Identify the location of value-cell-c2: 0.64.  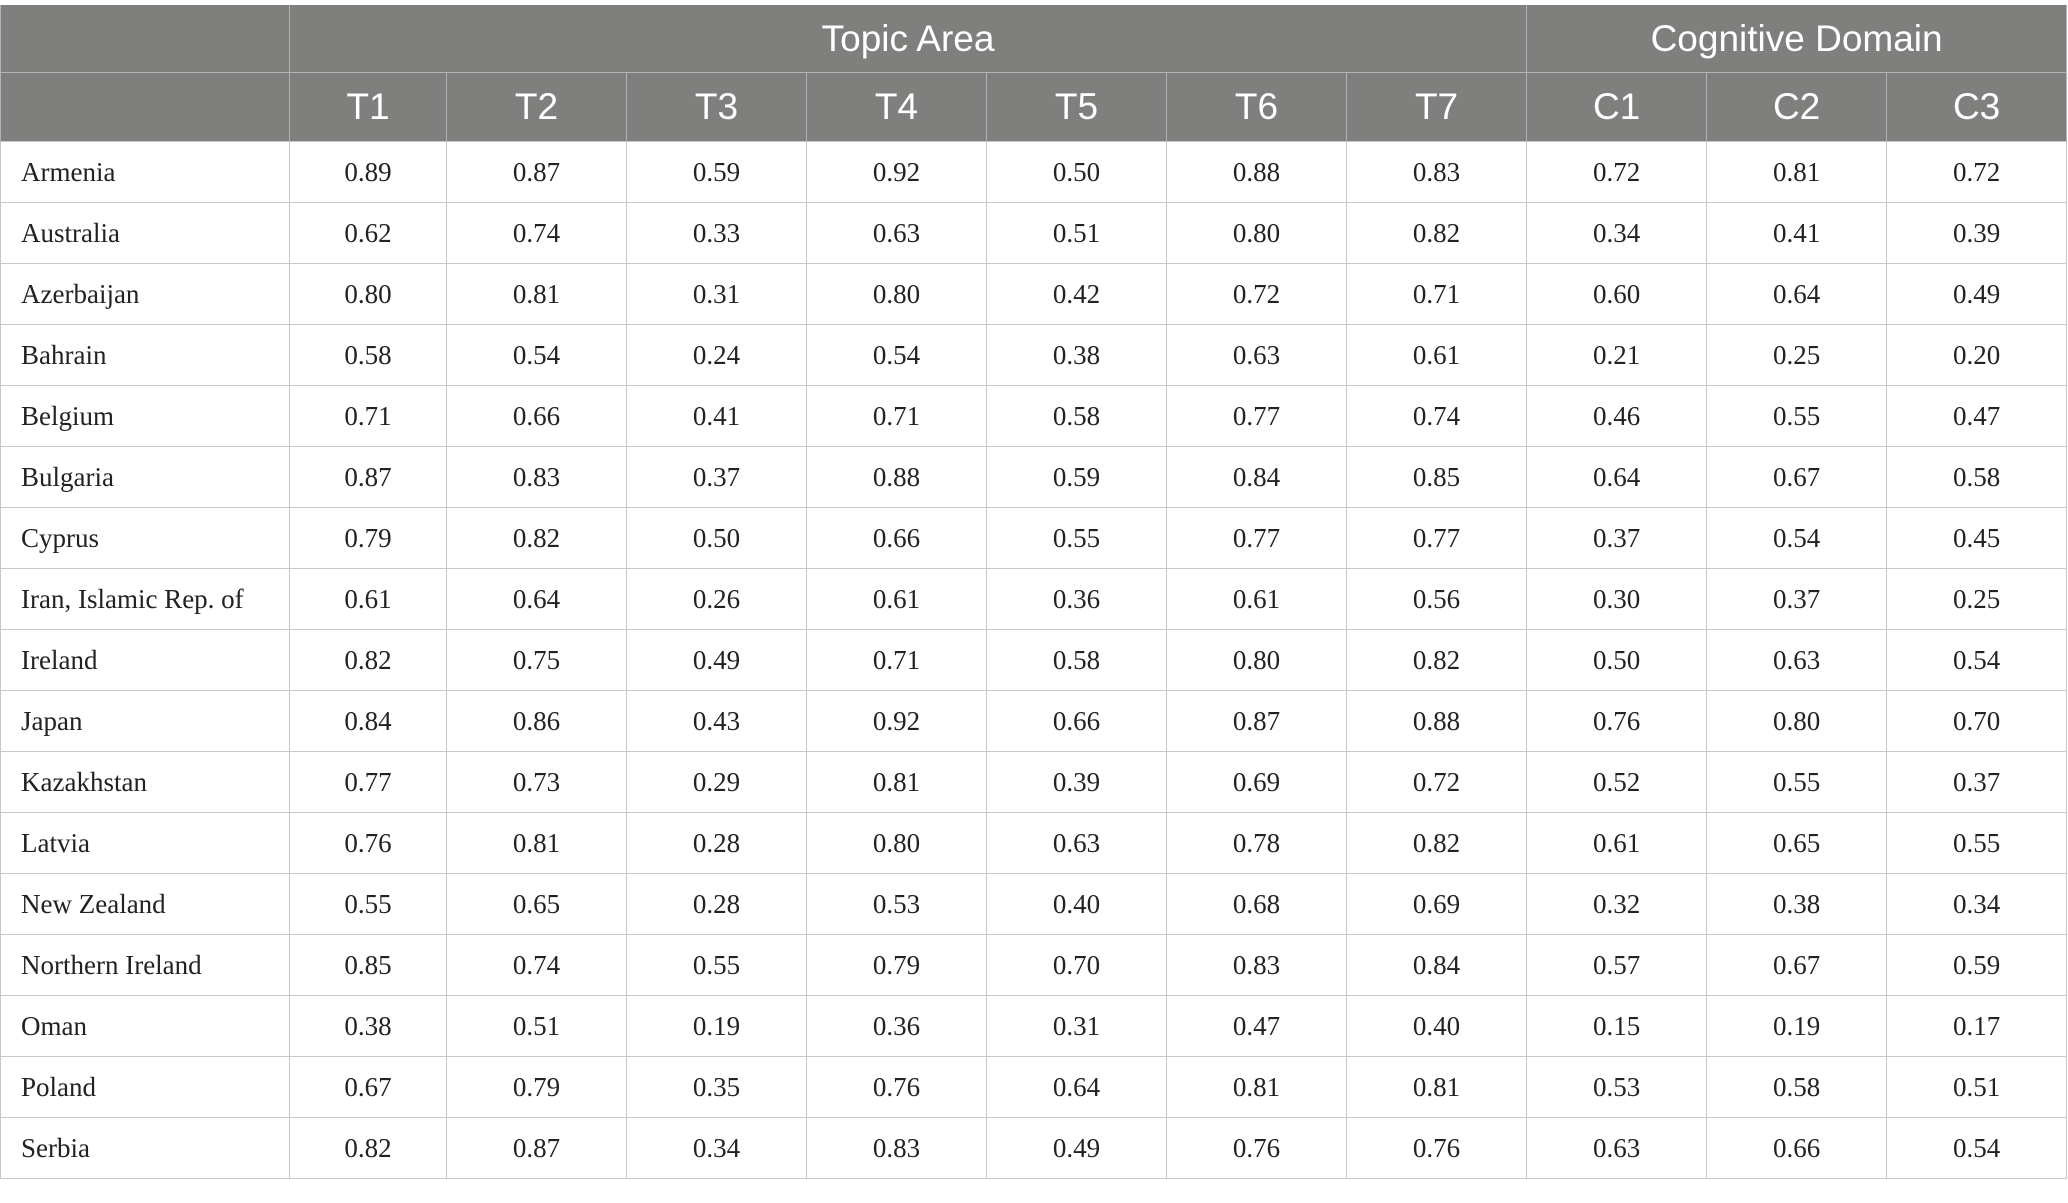
(1797, 294).